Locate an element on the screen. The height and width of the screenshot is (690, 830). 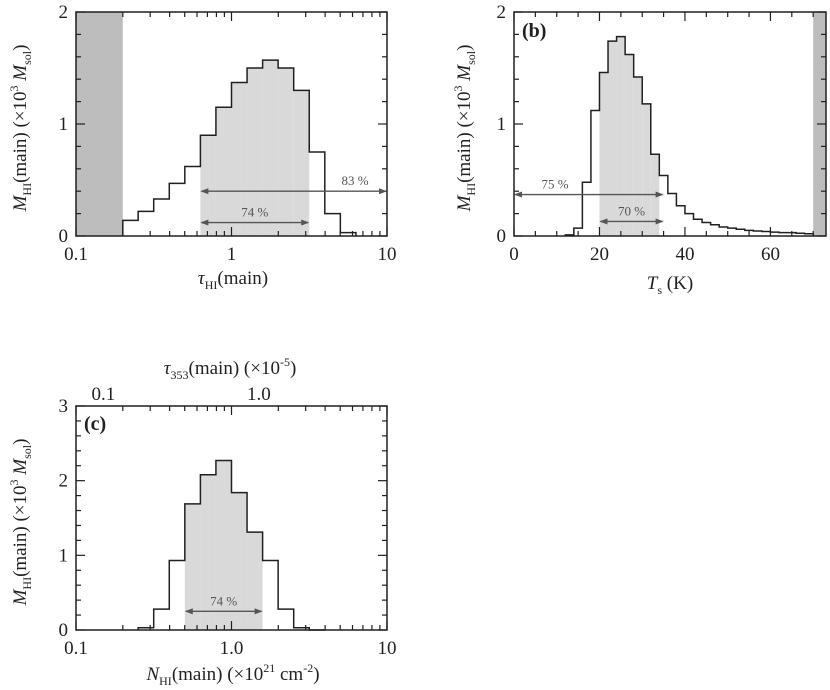
x-tick-label: 20 is located at coordinates (599, 254).